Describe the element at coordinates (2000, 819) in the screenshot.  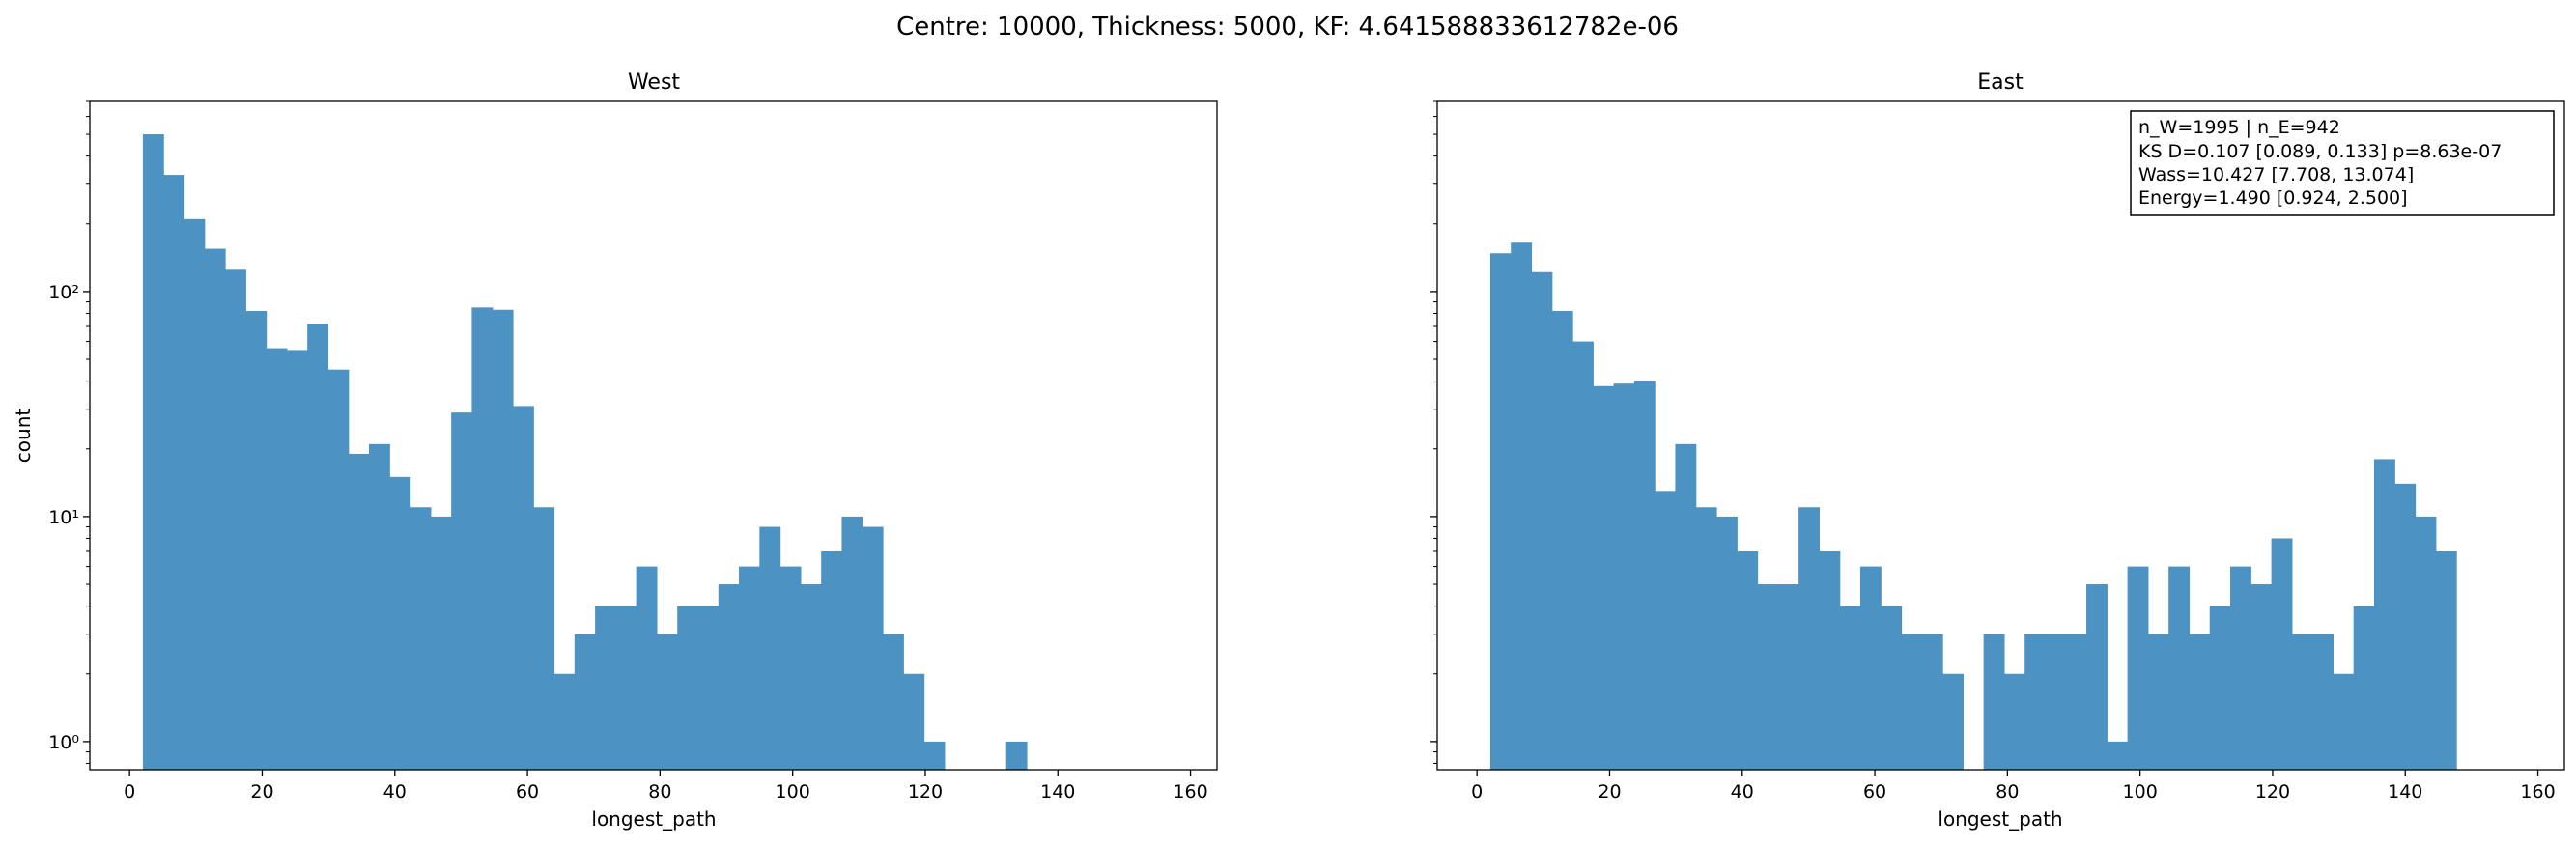
I see `east-x-axis-label: longest_path` at that location.